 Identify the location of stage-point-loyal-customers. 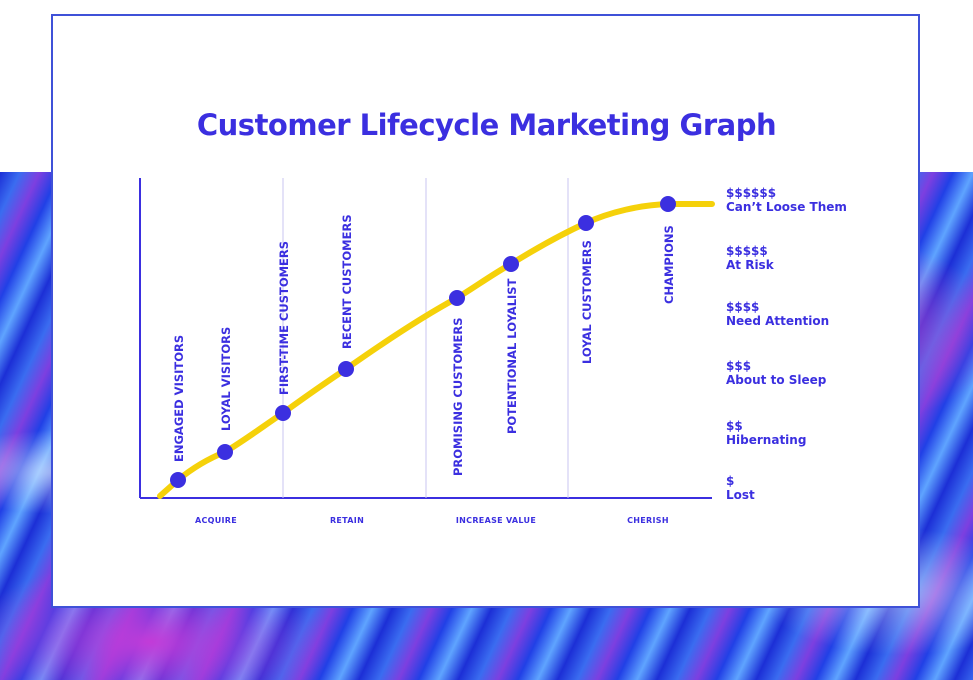
(586, 223).